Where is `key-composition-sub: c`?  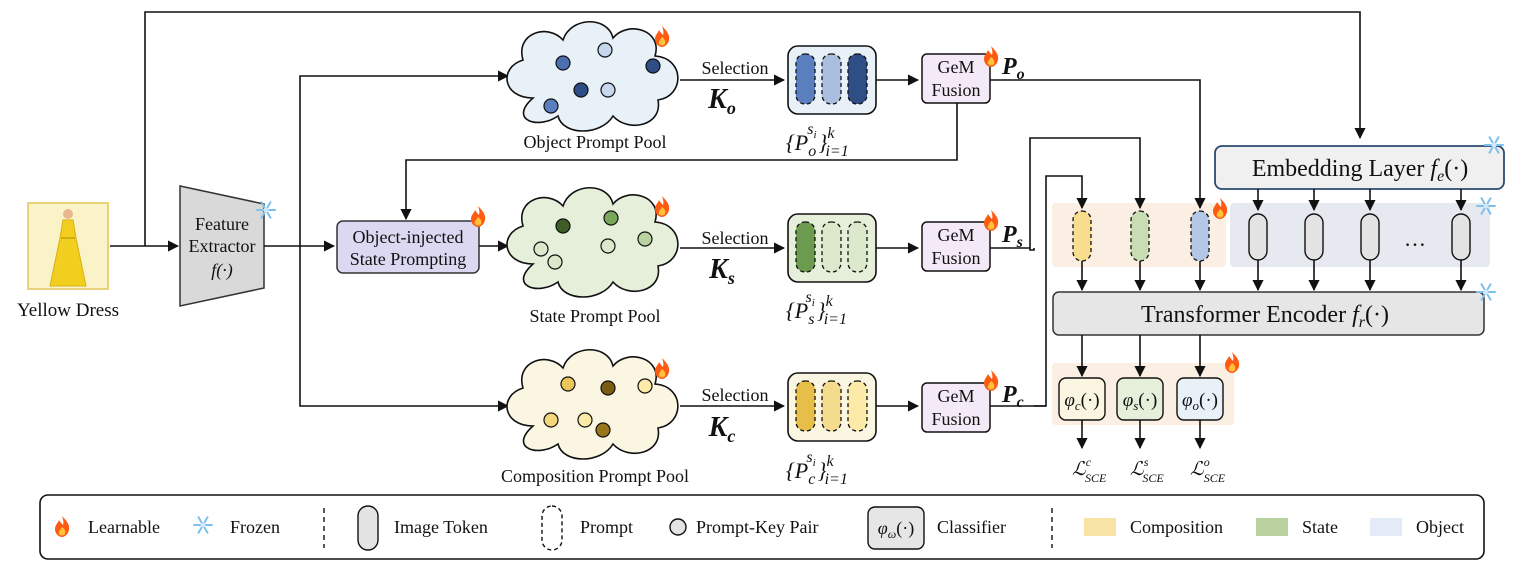 key-composition-sub: c is located at coordinates (731, 436).